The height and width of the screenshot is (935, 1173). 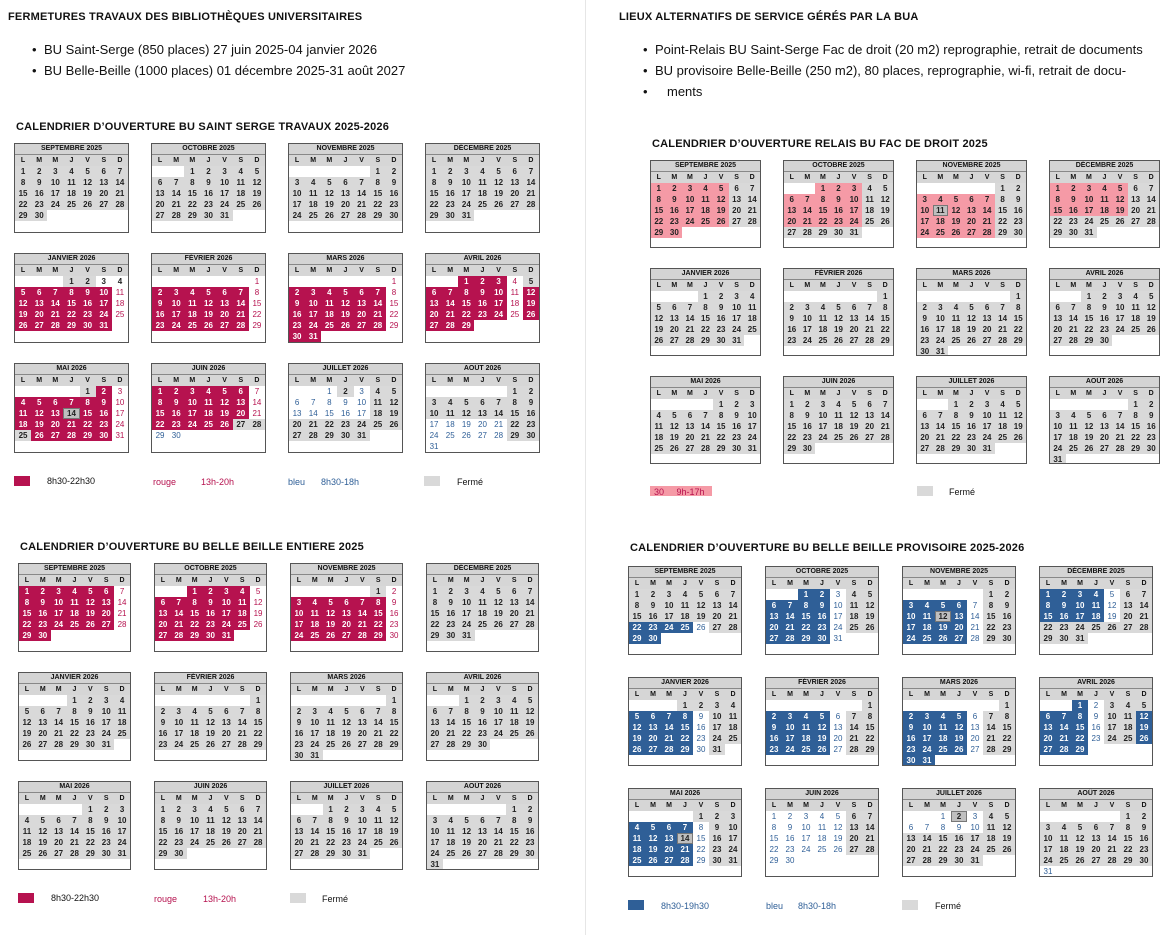 What do you see at coordinates (1073, 210) in the screenshot?
I see `day-cell: 16` at bounding box center [1073, 210].